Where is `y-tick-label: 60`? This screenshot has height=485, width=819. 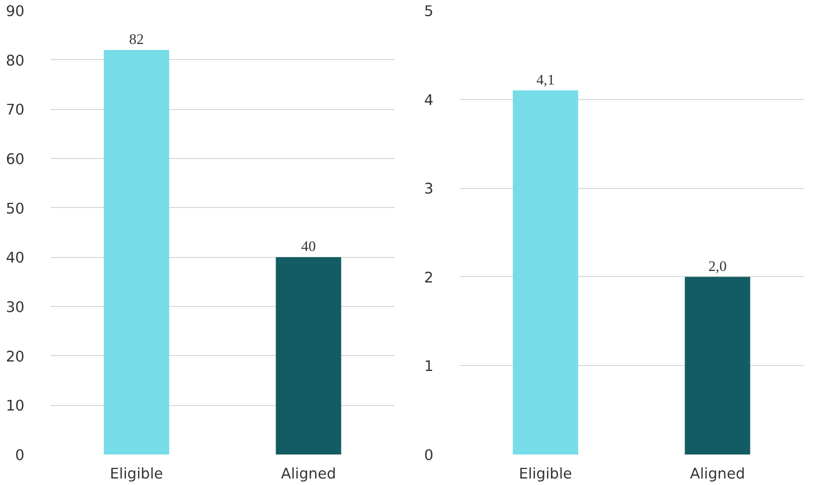 y-tick-label: 60 is located at coordinates (15, 159).